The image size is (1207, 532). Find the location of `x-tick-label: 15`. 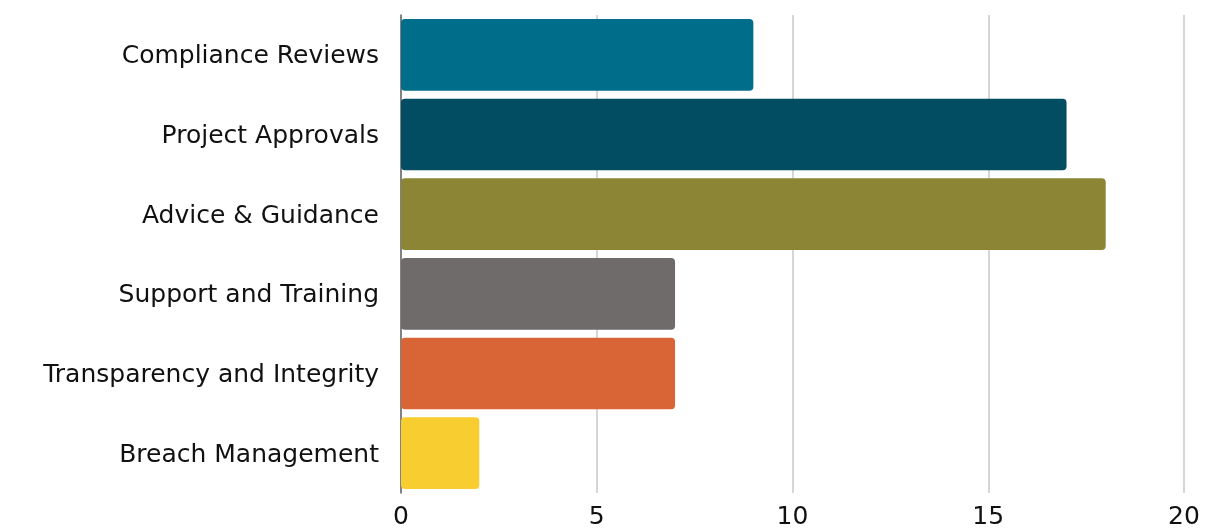

x-tick-label: 15 is located at coordinates (988, 515).